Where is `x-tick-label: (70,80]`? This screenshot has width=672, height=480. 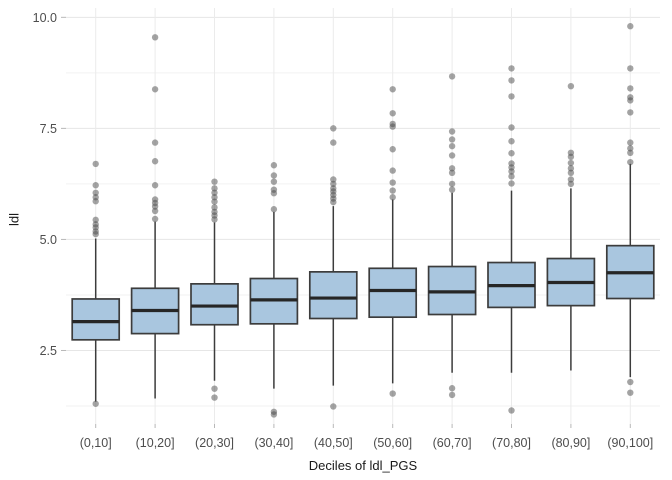
x-tick-label: (70,80] is located at coordinates (511, 443).